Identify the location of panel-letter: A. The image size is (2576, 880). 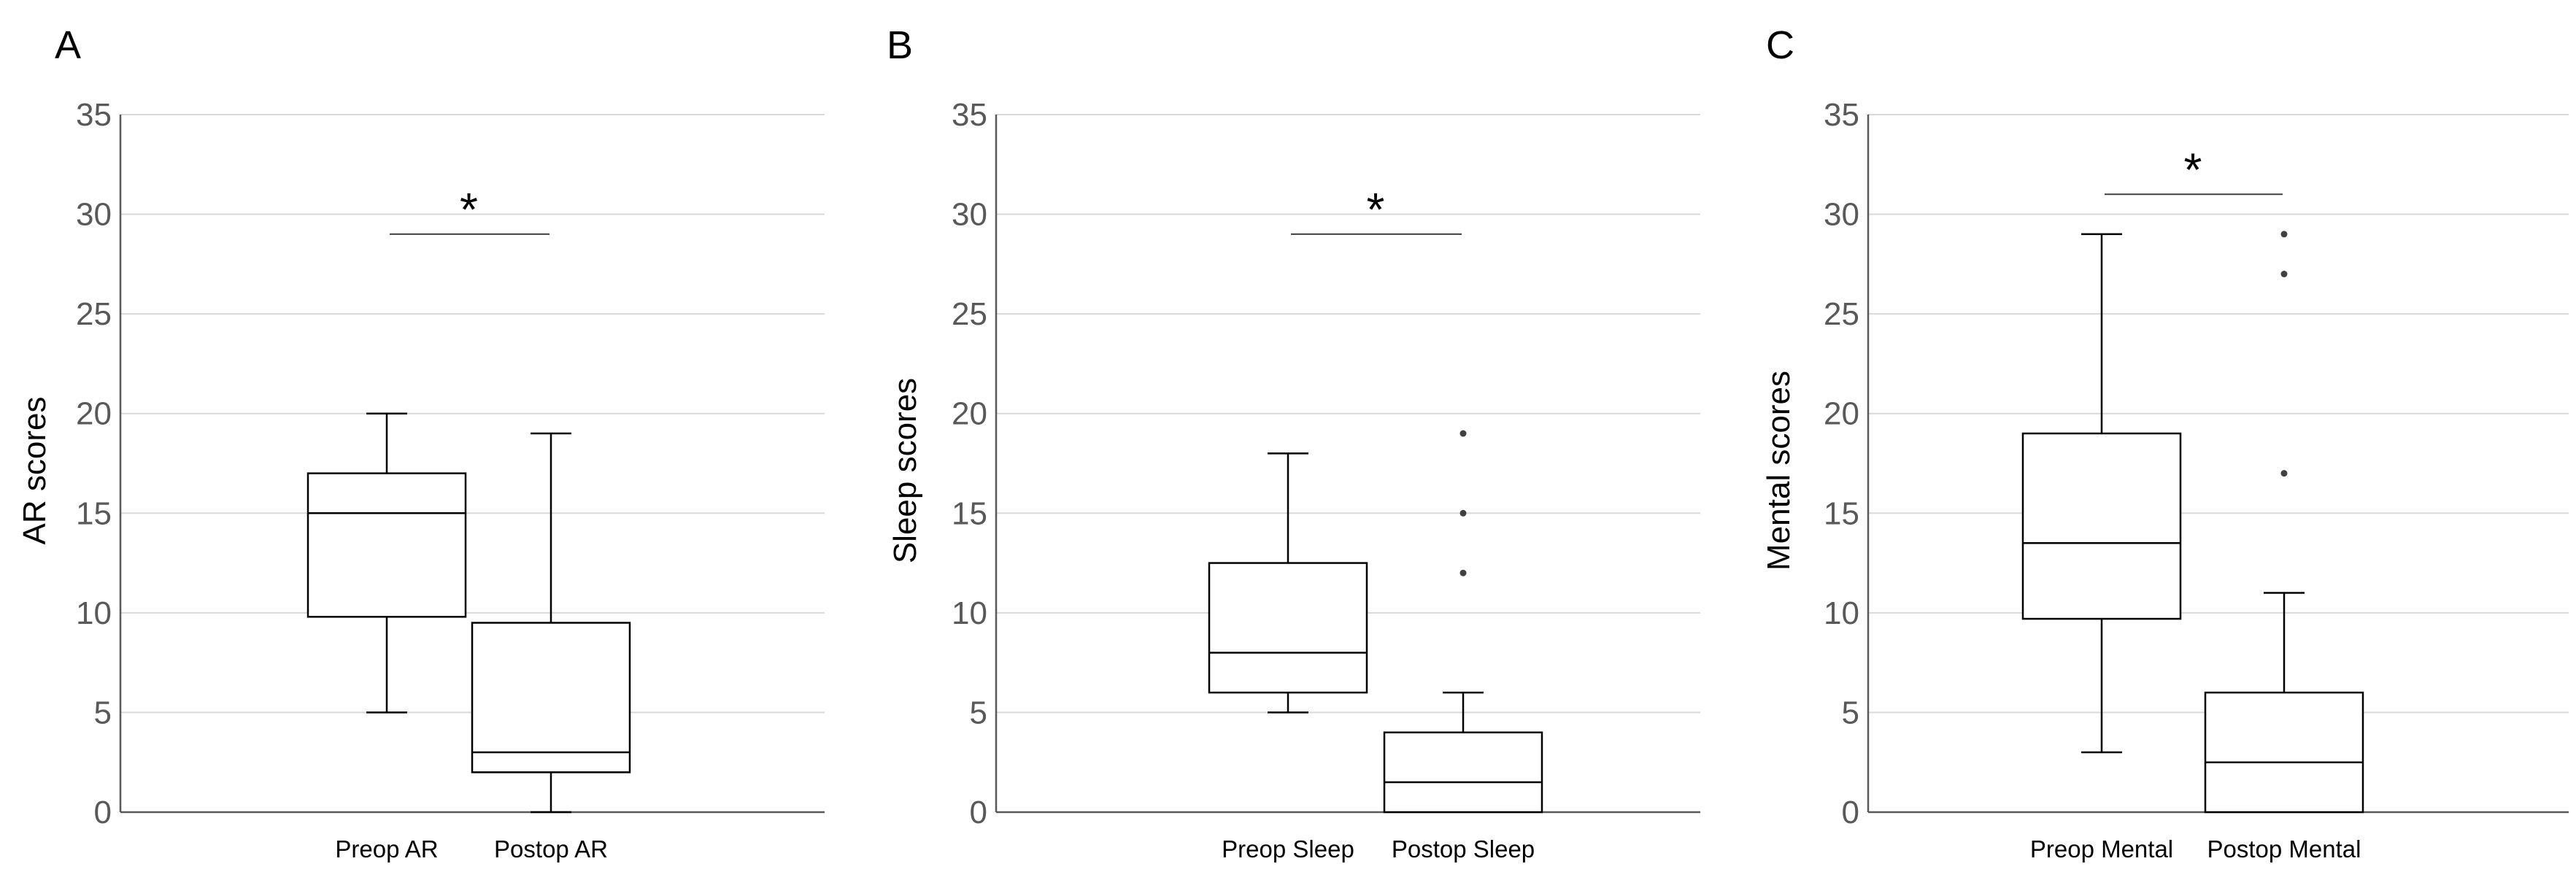
(68, 45).